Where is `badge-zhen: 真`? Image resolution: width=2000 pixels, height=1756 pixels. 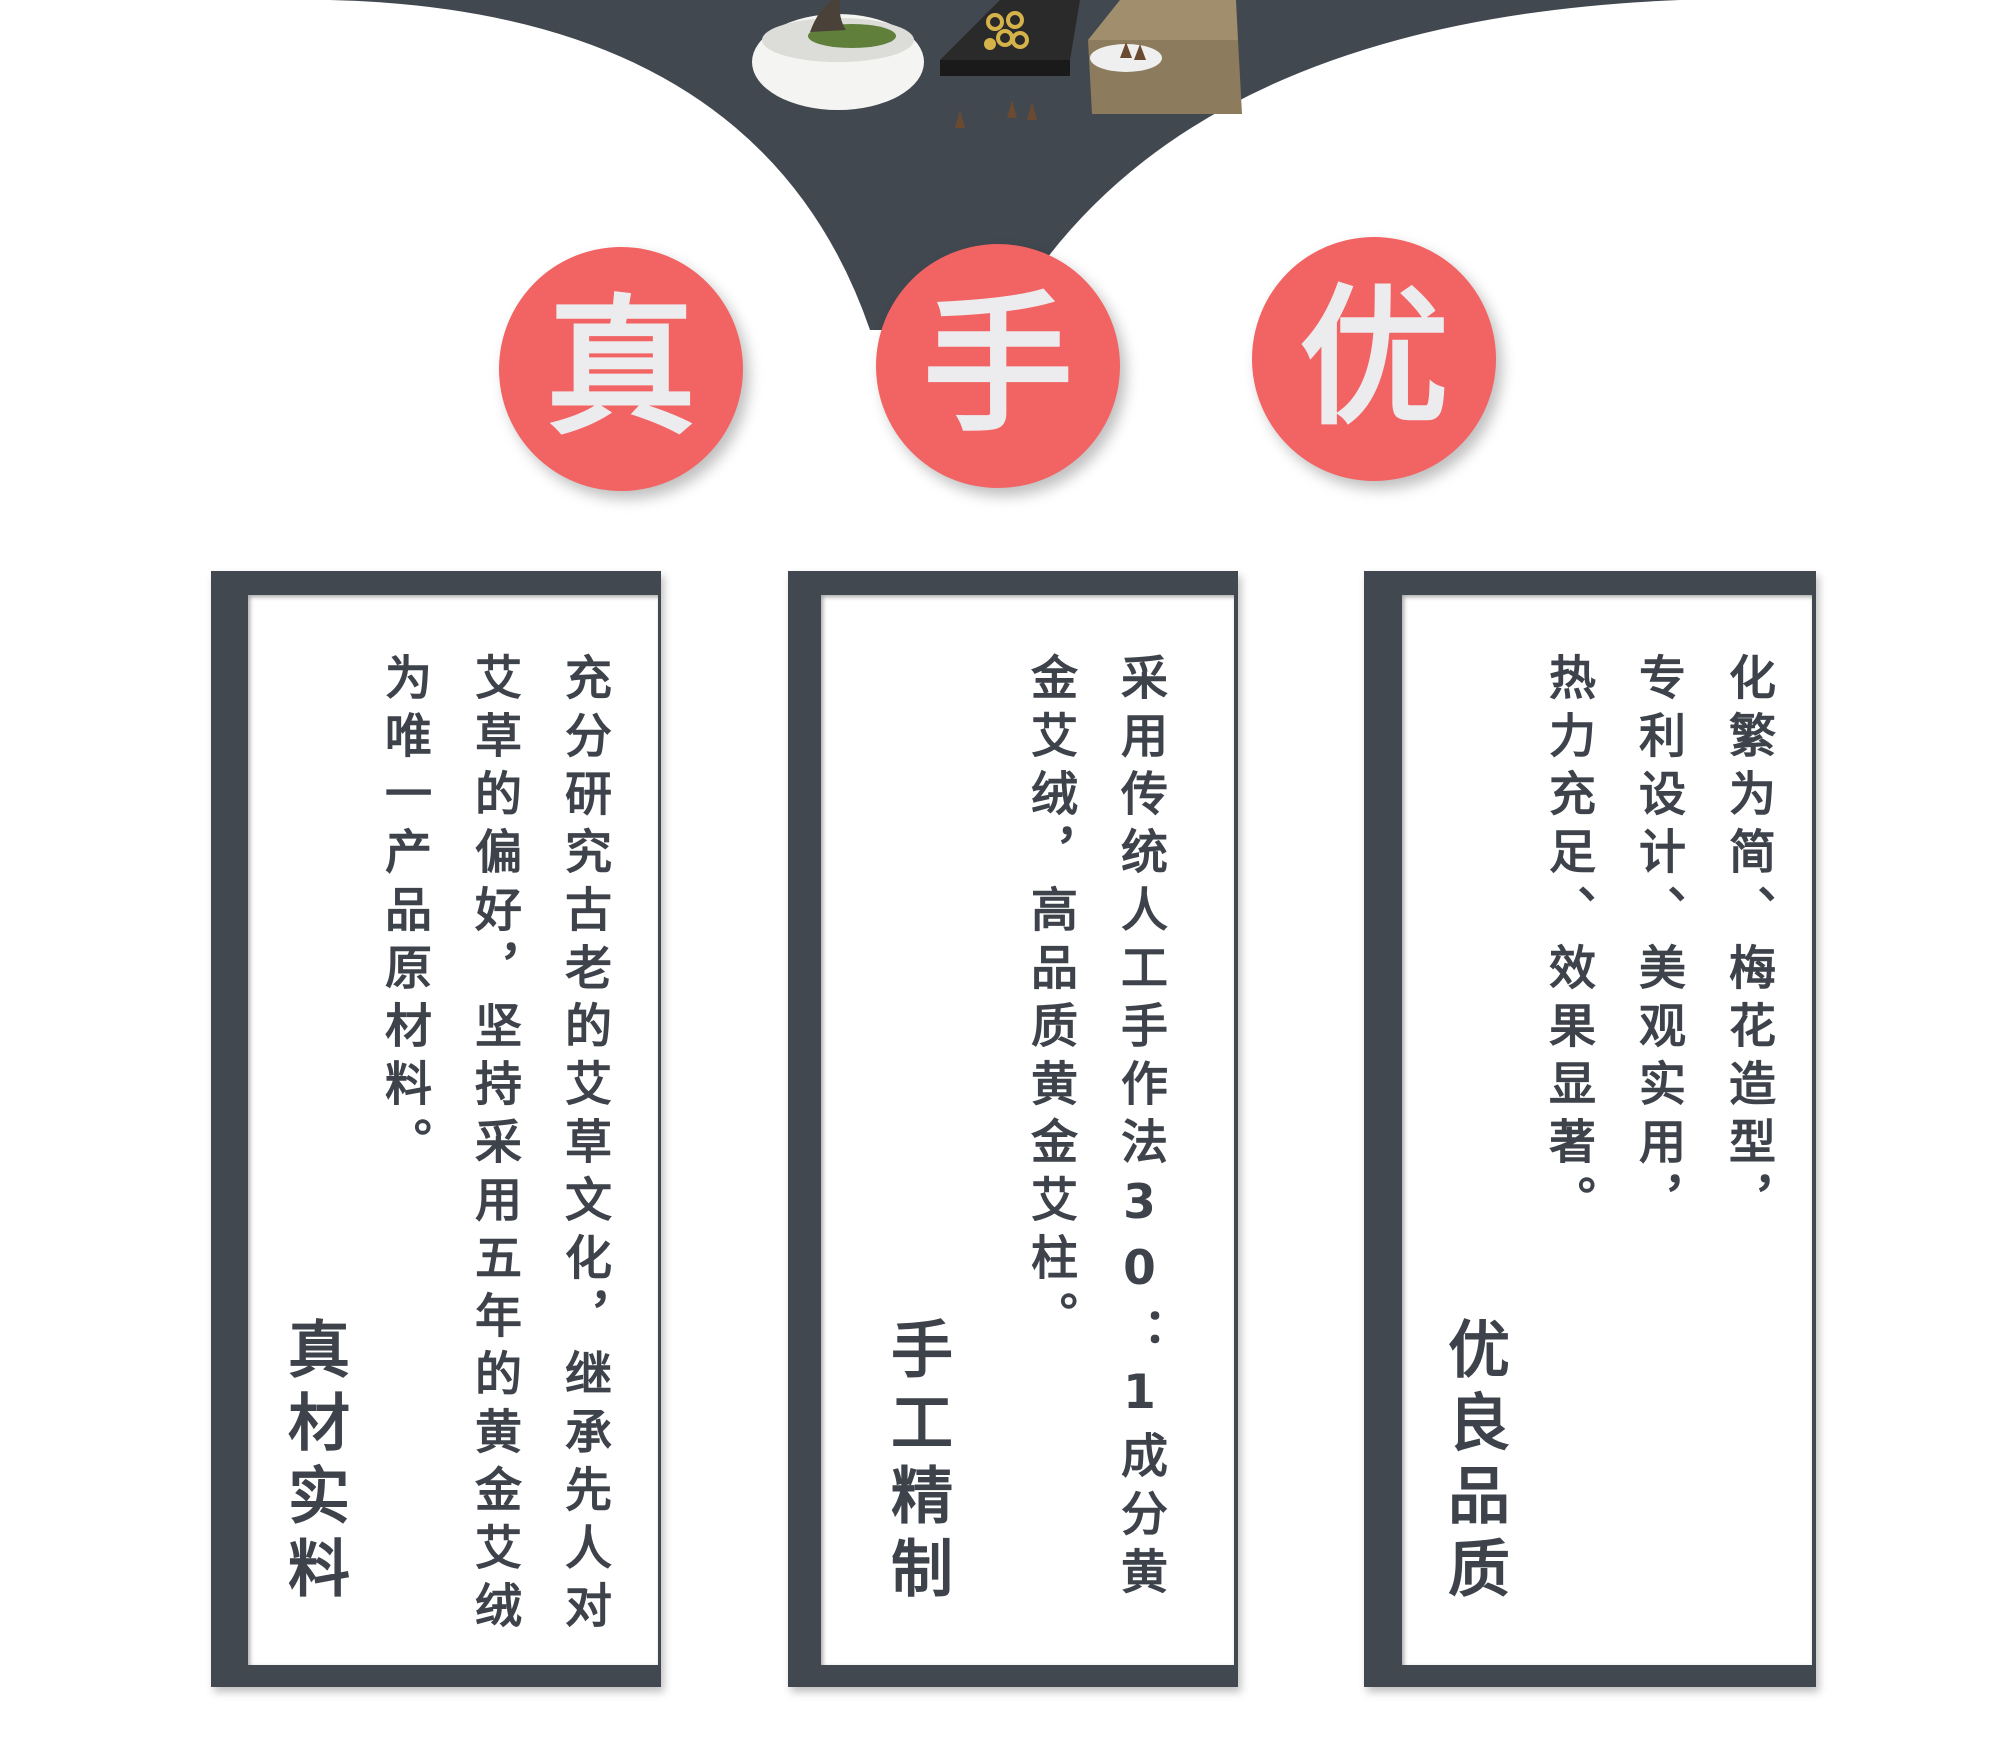
badge-zhen: 真 is located at coordinates (621, 369).